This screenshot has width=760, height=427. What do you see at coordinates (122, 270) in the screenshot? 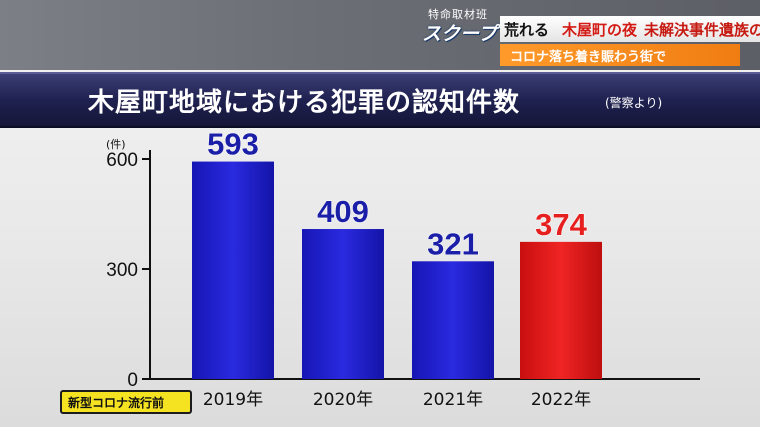
I see `y-tick-label: 300` at bounding box center [122, 270].